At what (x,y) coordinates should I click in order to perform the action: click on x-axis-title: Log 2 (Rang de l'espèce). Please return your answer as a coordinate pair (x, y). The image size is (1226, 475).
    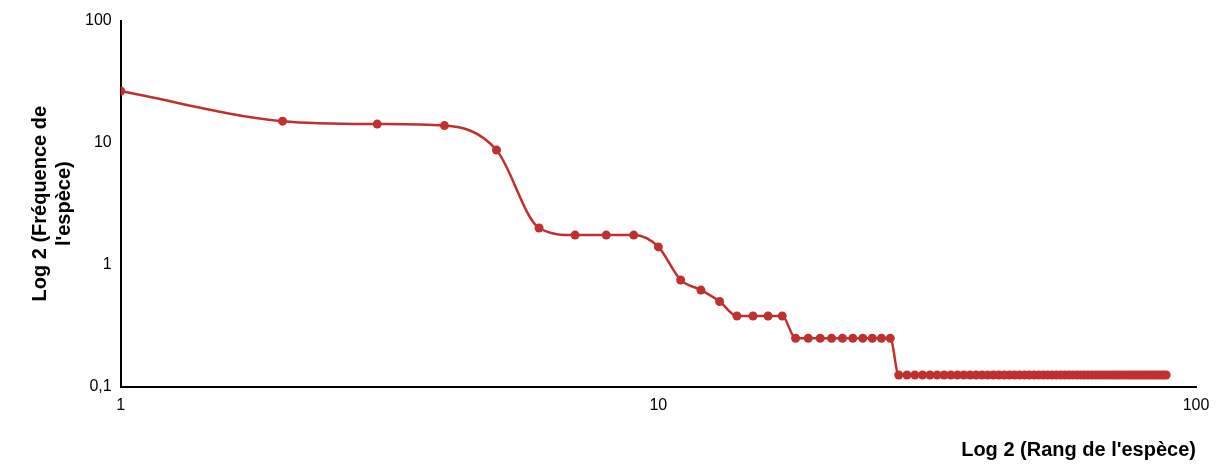
    Looking at the image, I should click on (1078, 448).